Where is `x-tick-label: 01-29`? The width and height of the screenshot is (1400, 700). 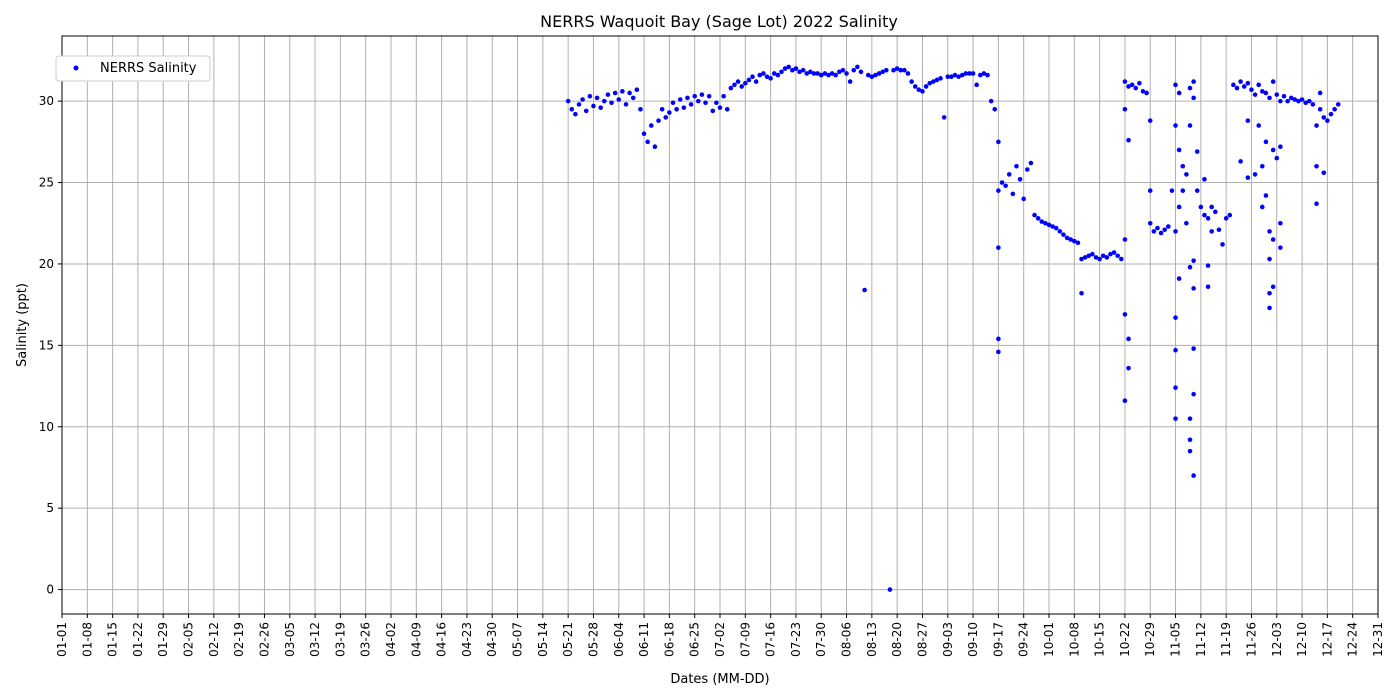
x-tick-label: 01-29 is located at coordinates (163, 639).